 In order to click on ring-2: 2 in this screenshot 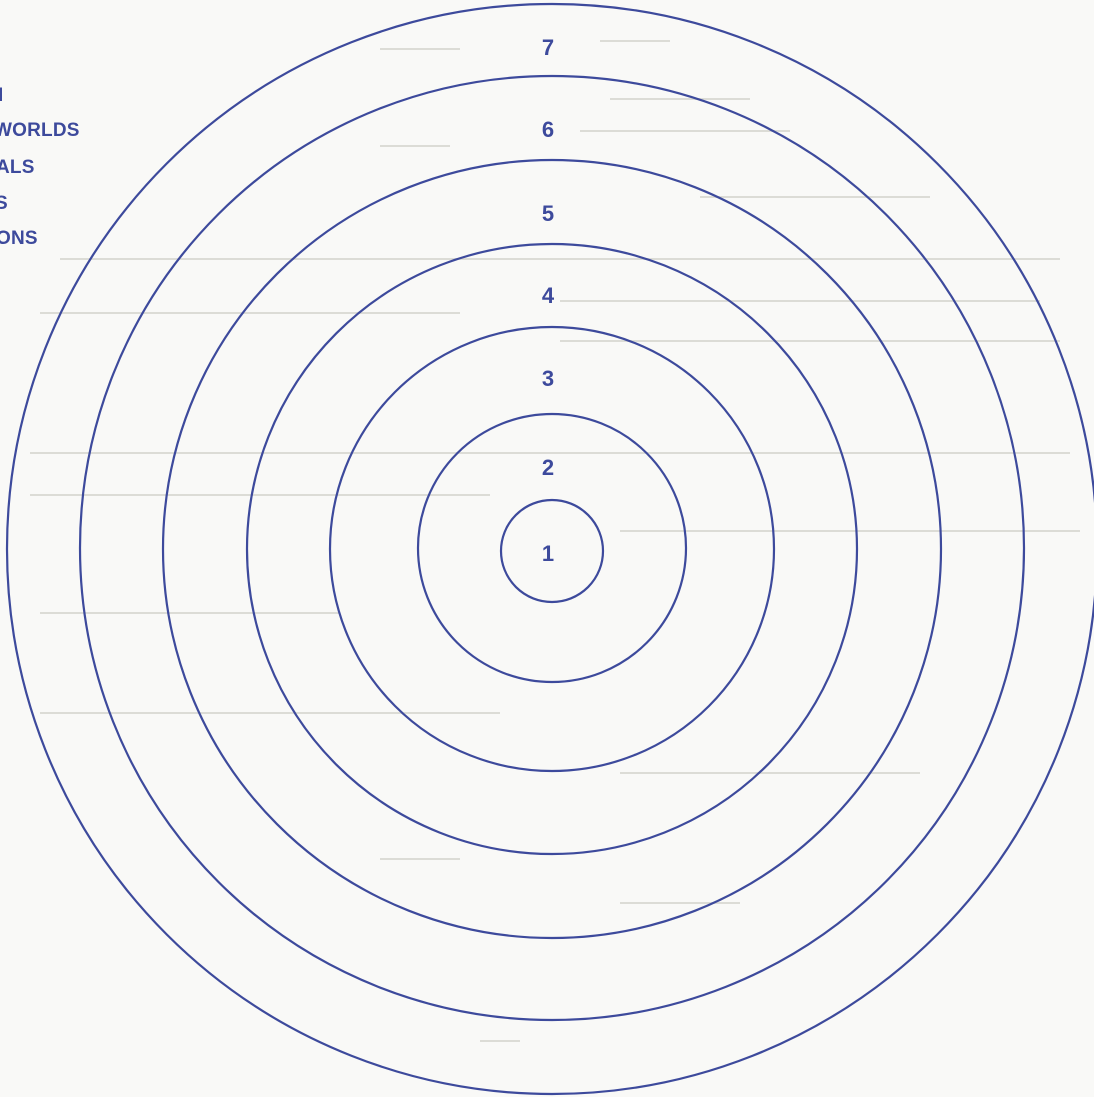, I will do `click(552, 548)`.